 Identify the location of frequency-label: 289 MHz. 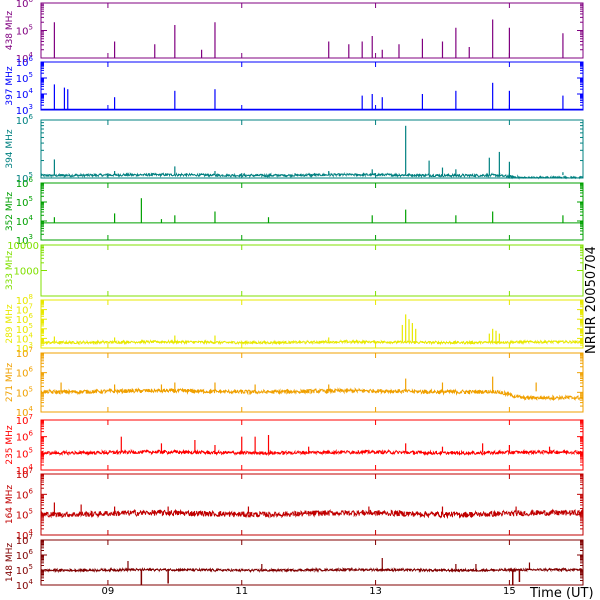
(10, 324).